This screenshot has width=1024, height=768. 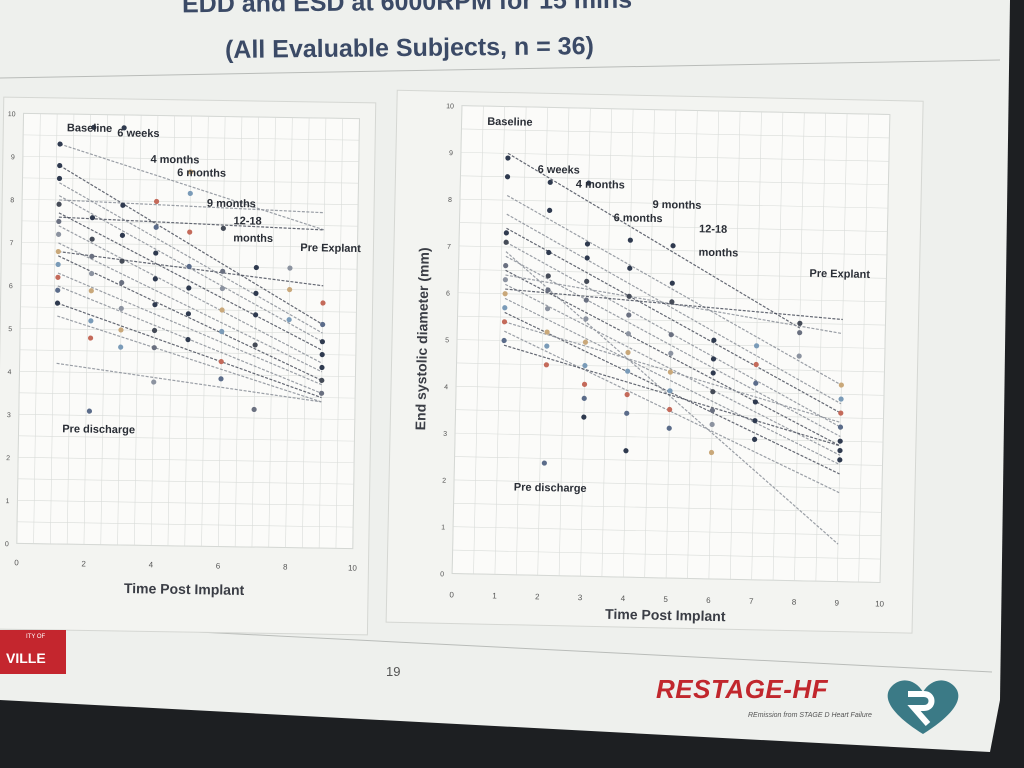 What do you see at coordinates (98, 429) in the screenshot?
I see `edd-chart-annotation: Pre discharge` at bounding box center [98, 429].